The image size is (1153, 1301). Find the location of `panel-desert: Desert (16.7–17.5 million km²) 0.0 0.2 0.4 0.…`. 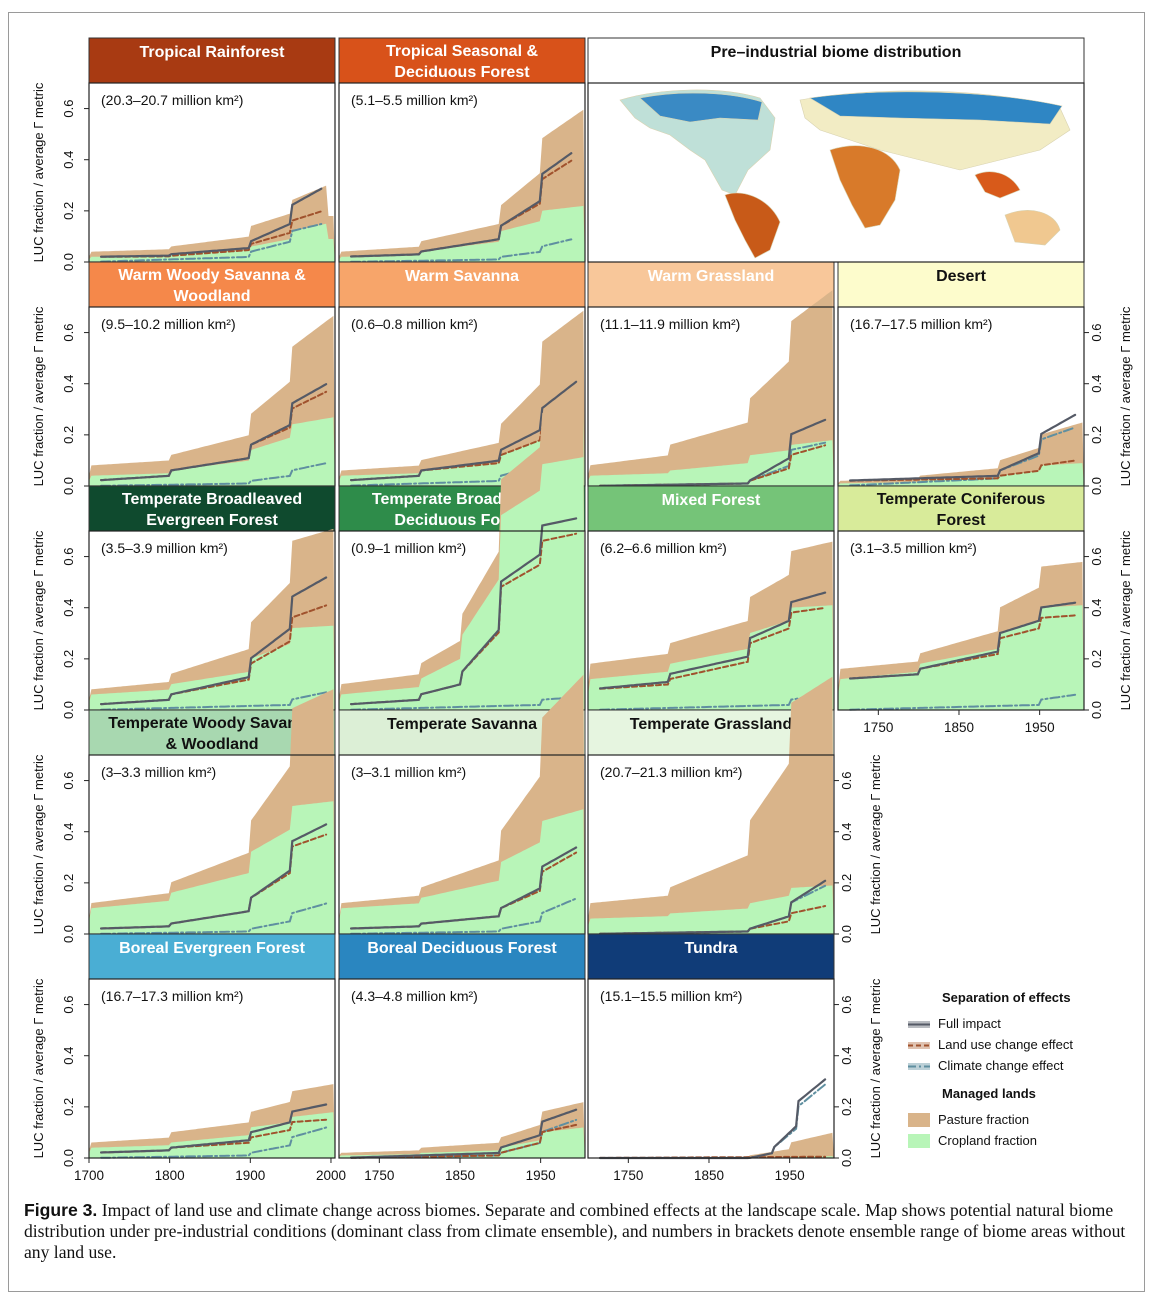

panel-desert: Desert (16.7–17.5 million km²) 0.0 0.2 0.4 0.… is located at coordinates (985, 378).